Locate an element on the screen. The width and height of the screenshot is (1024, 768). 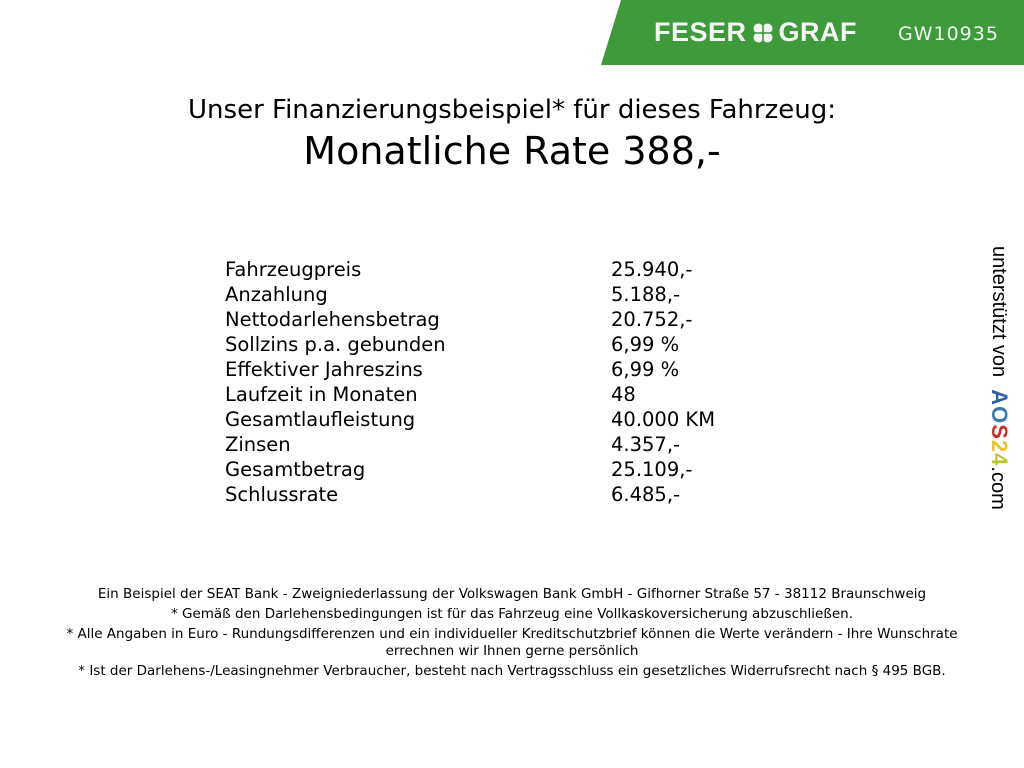
detail-label: Laufzeit in Monaten is located at coordinates (321, 394).